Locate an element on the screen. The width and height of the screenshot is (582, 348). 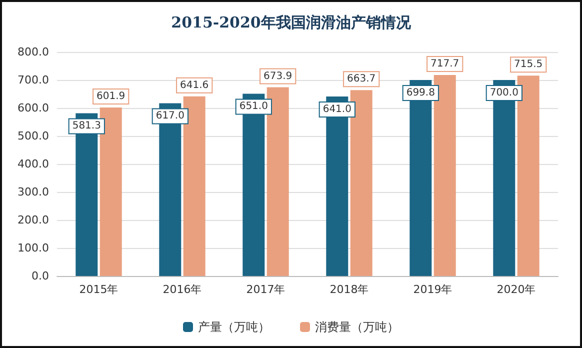
x-tick-label: 2020年 is located at coordinates (516, 289).